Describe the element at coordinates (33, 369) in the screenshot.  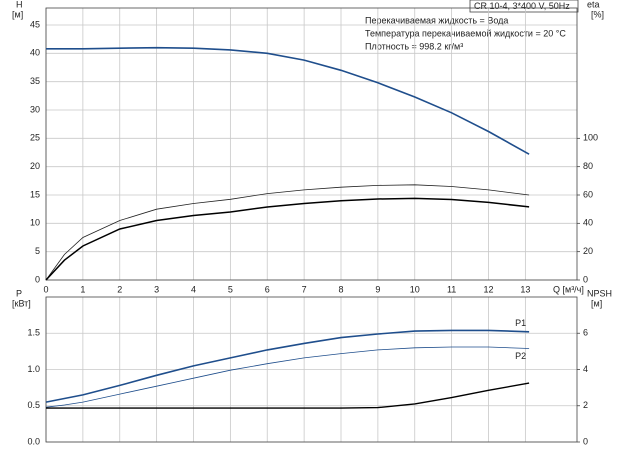
I see `y-tick-label: 1.0` at that location.